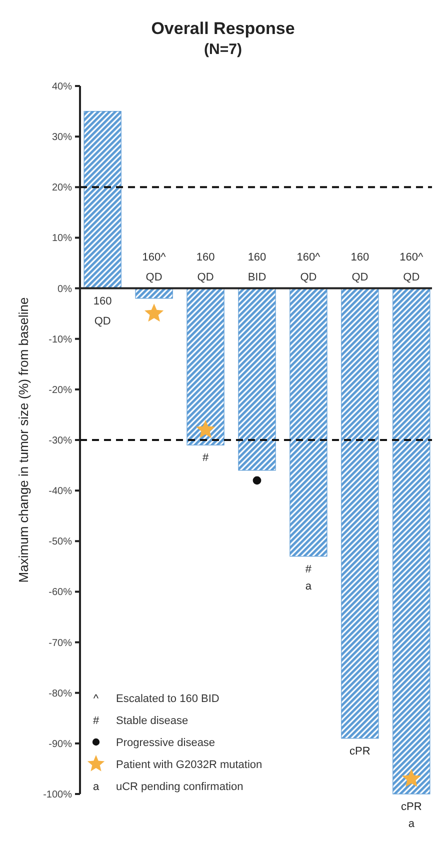 Image resolution: width=446 pixels, height=847 pixels. Describe the element at coordinates (62, 138) in the screenshot. I see `y-tick-label: 30%` at that location.